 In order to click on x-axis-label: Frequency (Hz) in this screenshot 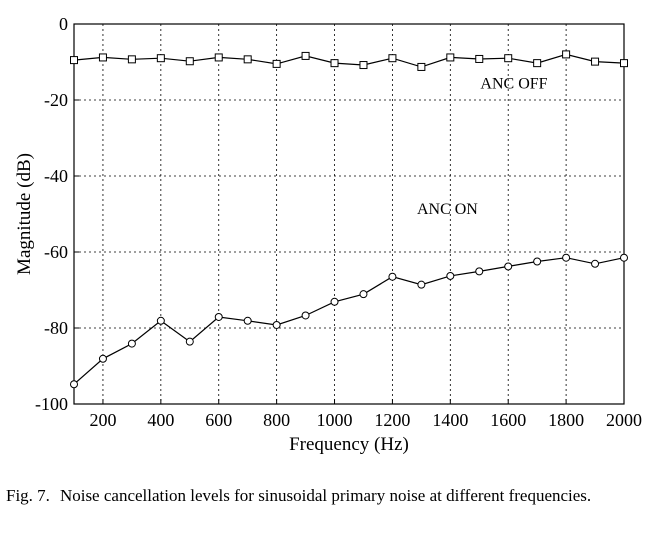, I will do `click(349, 444)`.